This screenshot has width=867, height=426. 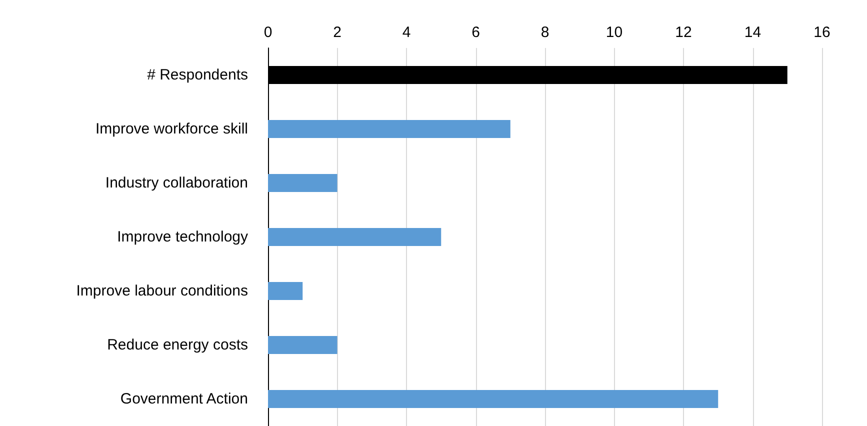 What do you see at coordinates (197, 75) in the screenshot?
I see `y-tick-label: # Respondents` at bounding box center [197, 75].